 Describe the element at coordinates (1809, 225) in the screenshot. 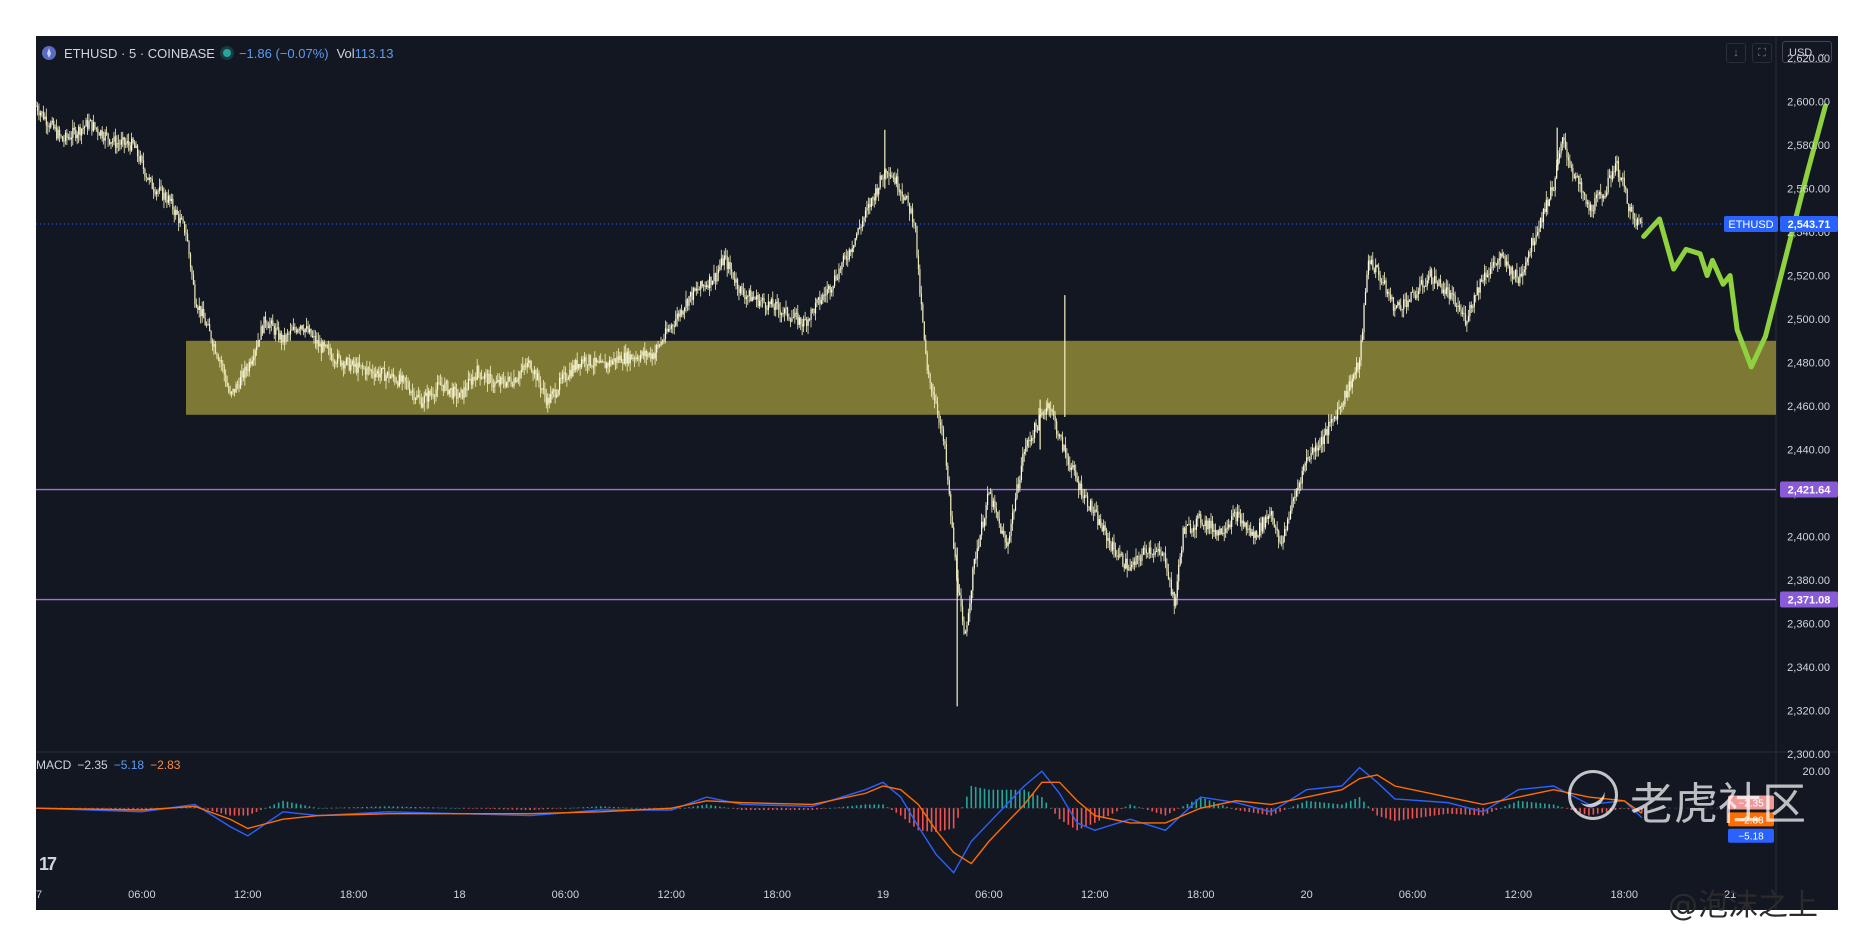

I see `current-price-tag: 2,543.71` at that location.